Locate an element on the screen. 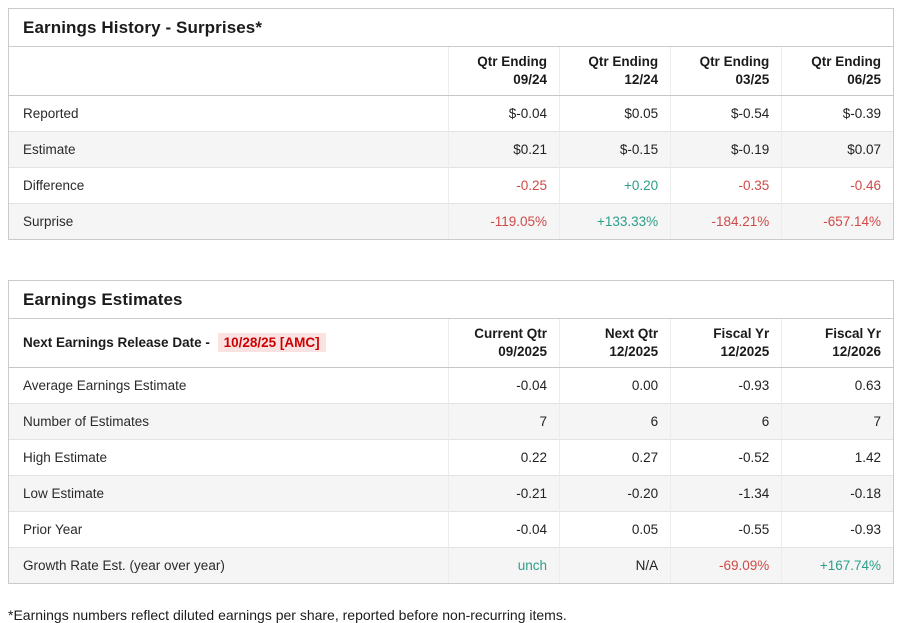  row-label: Difference is located at coordinates (54, 186).